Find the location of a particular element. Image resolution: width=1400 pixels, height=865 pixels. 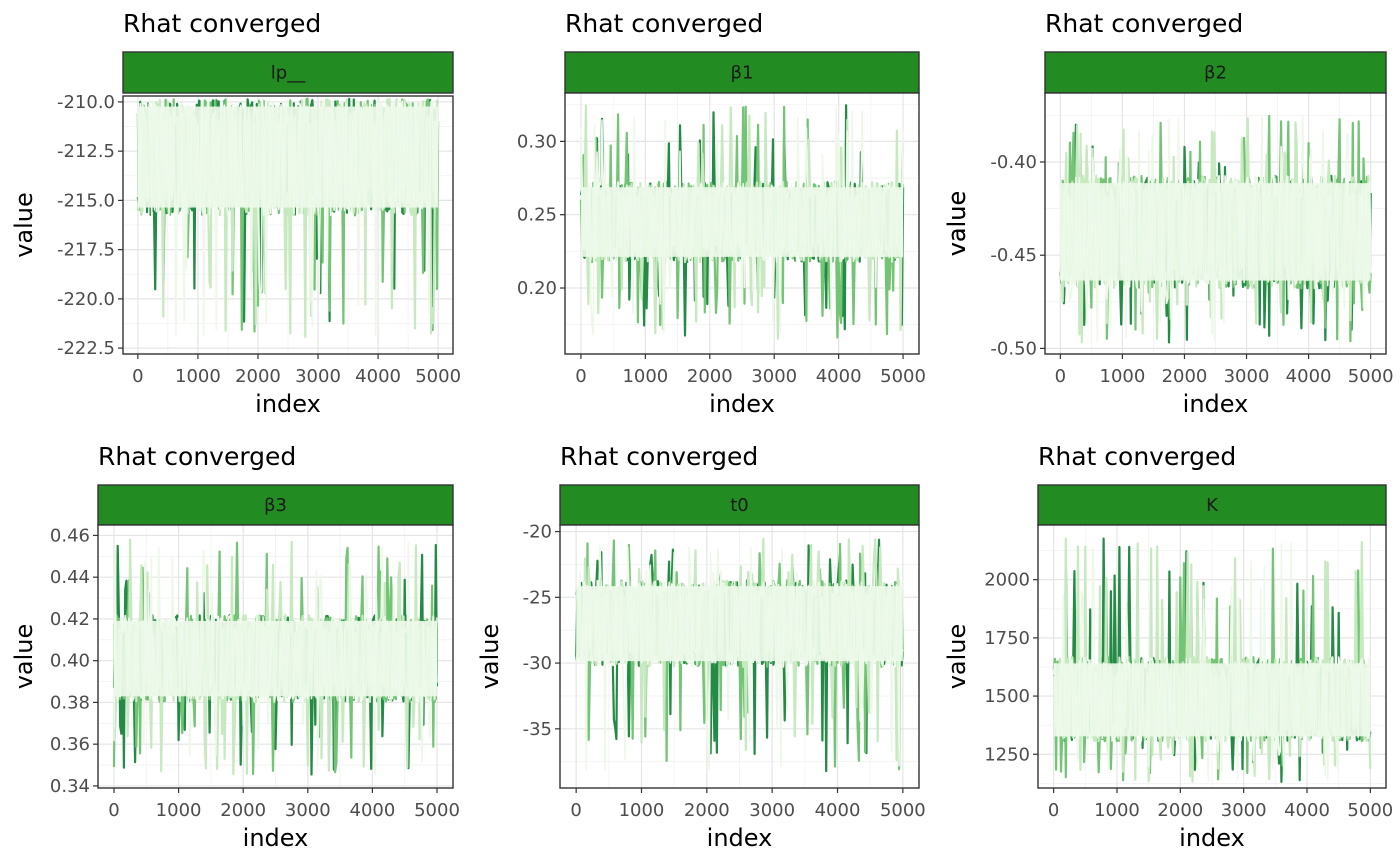

y-tick-label: -210.0 is located at coordinates (86, 102).